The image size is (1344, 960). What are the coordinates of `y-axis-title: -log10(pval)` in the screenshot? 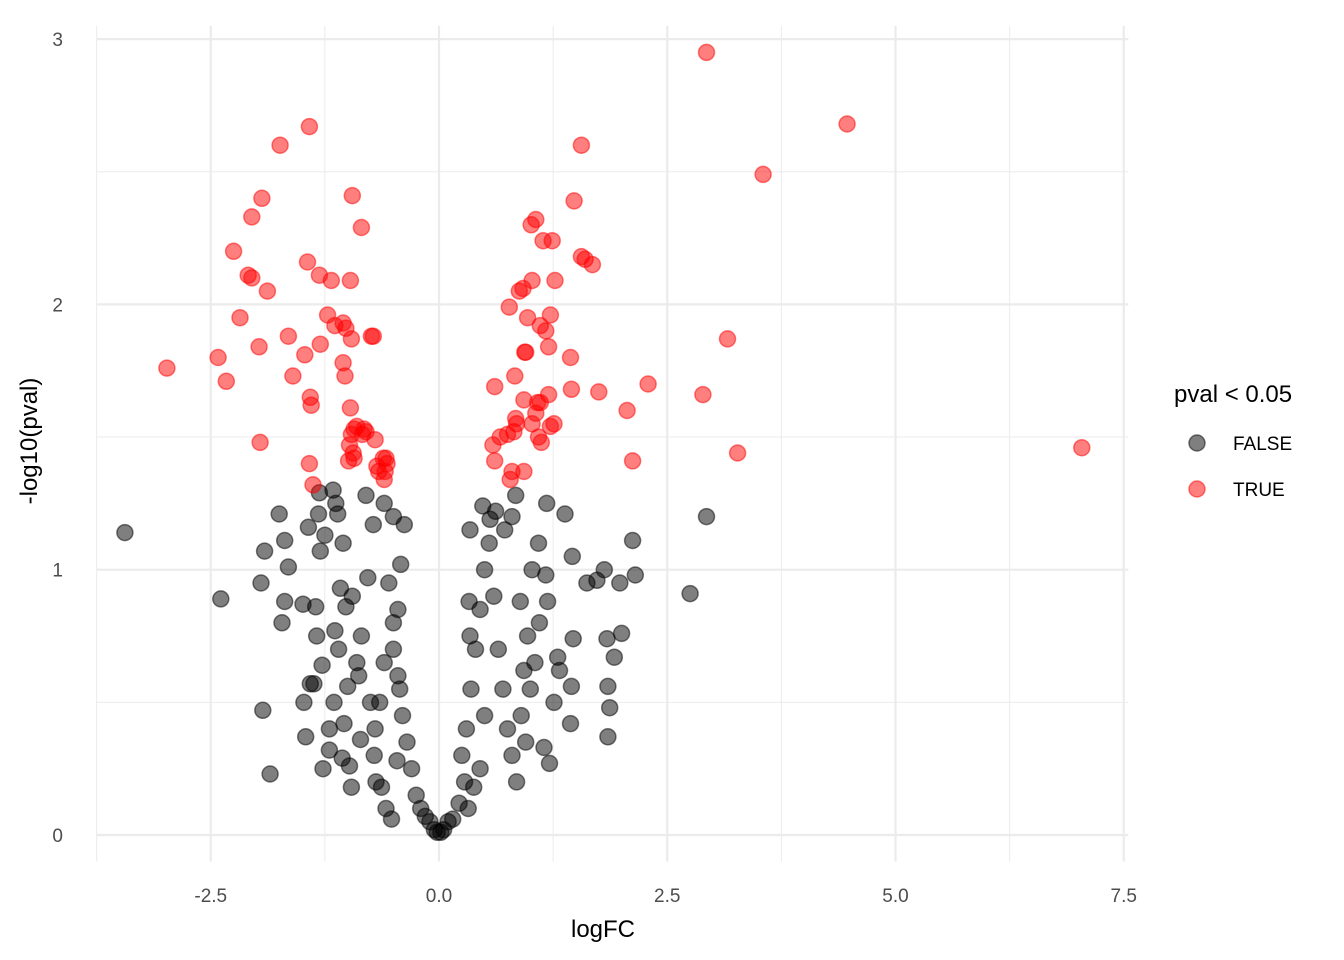 It's located at (29, 441).